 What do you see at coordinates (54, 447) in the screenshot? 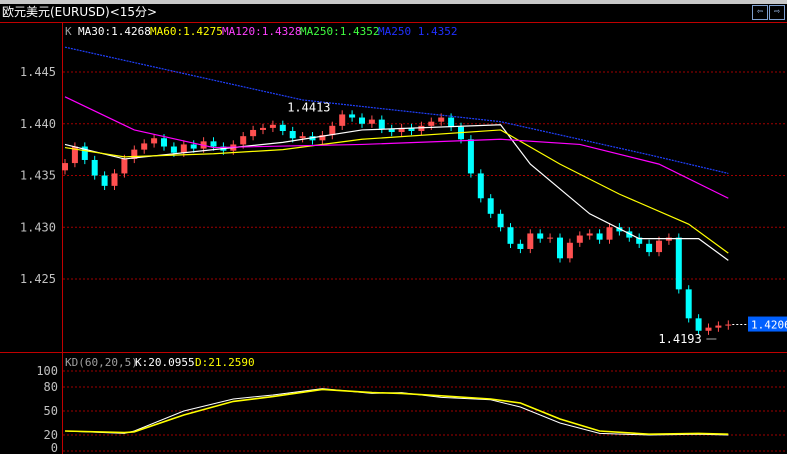
I see `kd-tick-label: 0` at bounding box center [54, 447].